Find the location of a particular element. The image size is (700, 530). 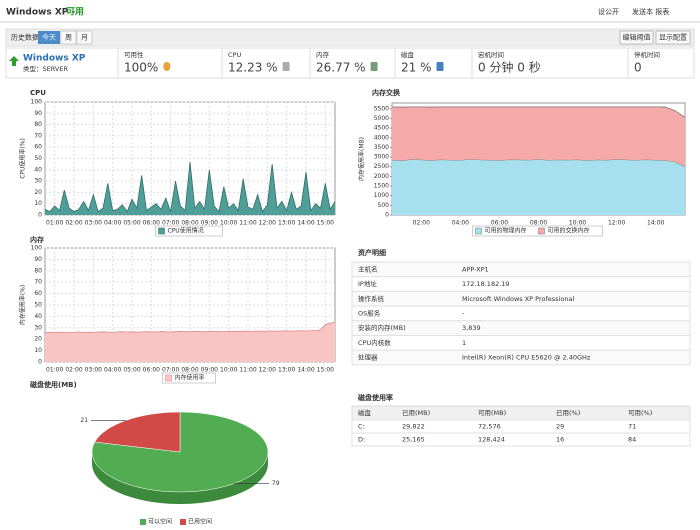

y-tick-label: 70 is located at coordinates (38, 135).